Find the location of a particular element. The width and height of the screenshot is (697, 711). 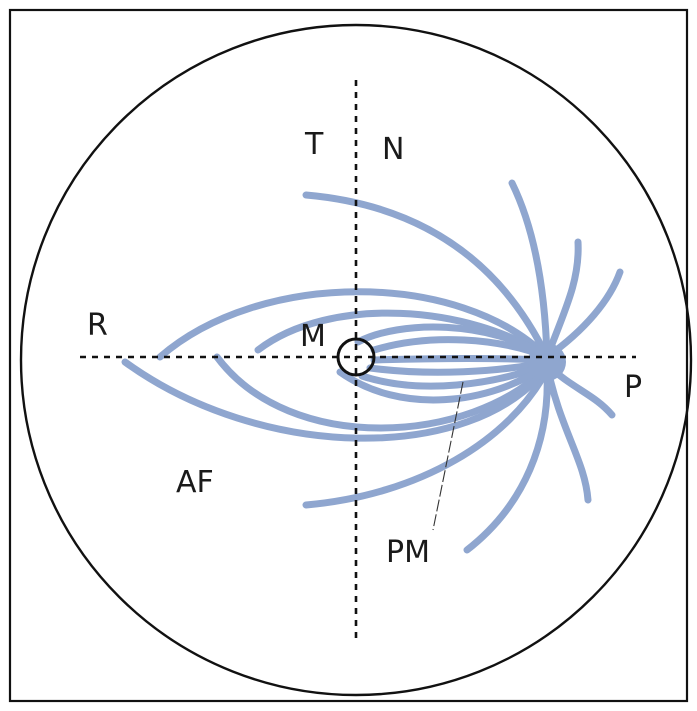

label-n: N is located at coordinates (393, 149).